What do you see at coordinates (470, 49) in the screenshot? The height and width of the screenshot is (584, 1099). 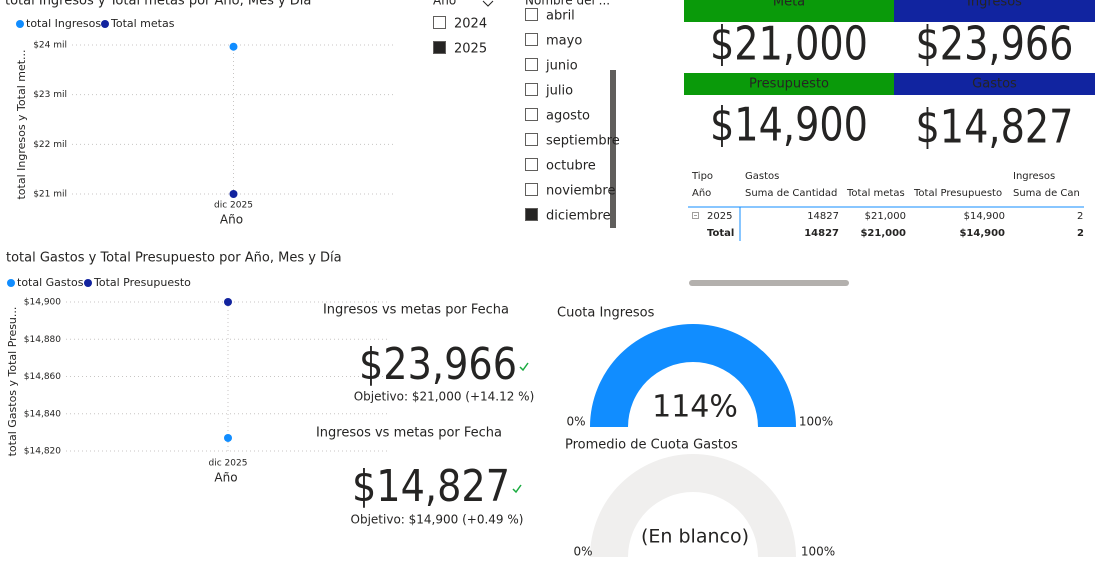 I see `slicer-item: 2025` at bounding box center [470, 49].